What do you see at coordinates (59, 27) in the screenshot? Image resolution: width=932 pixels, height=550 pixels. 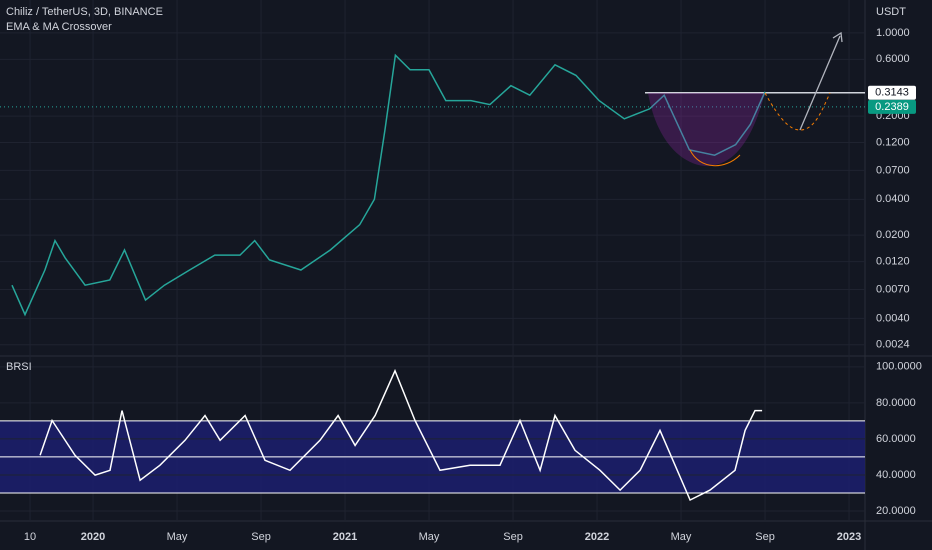 I see `indicator-name: EMA & MA Crossover` at bounding box center [59, 27].